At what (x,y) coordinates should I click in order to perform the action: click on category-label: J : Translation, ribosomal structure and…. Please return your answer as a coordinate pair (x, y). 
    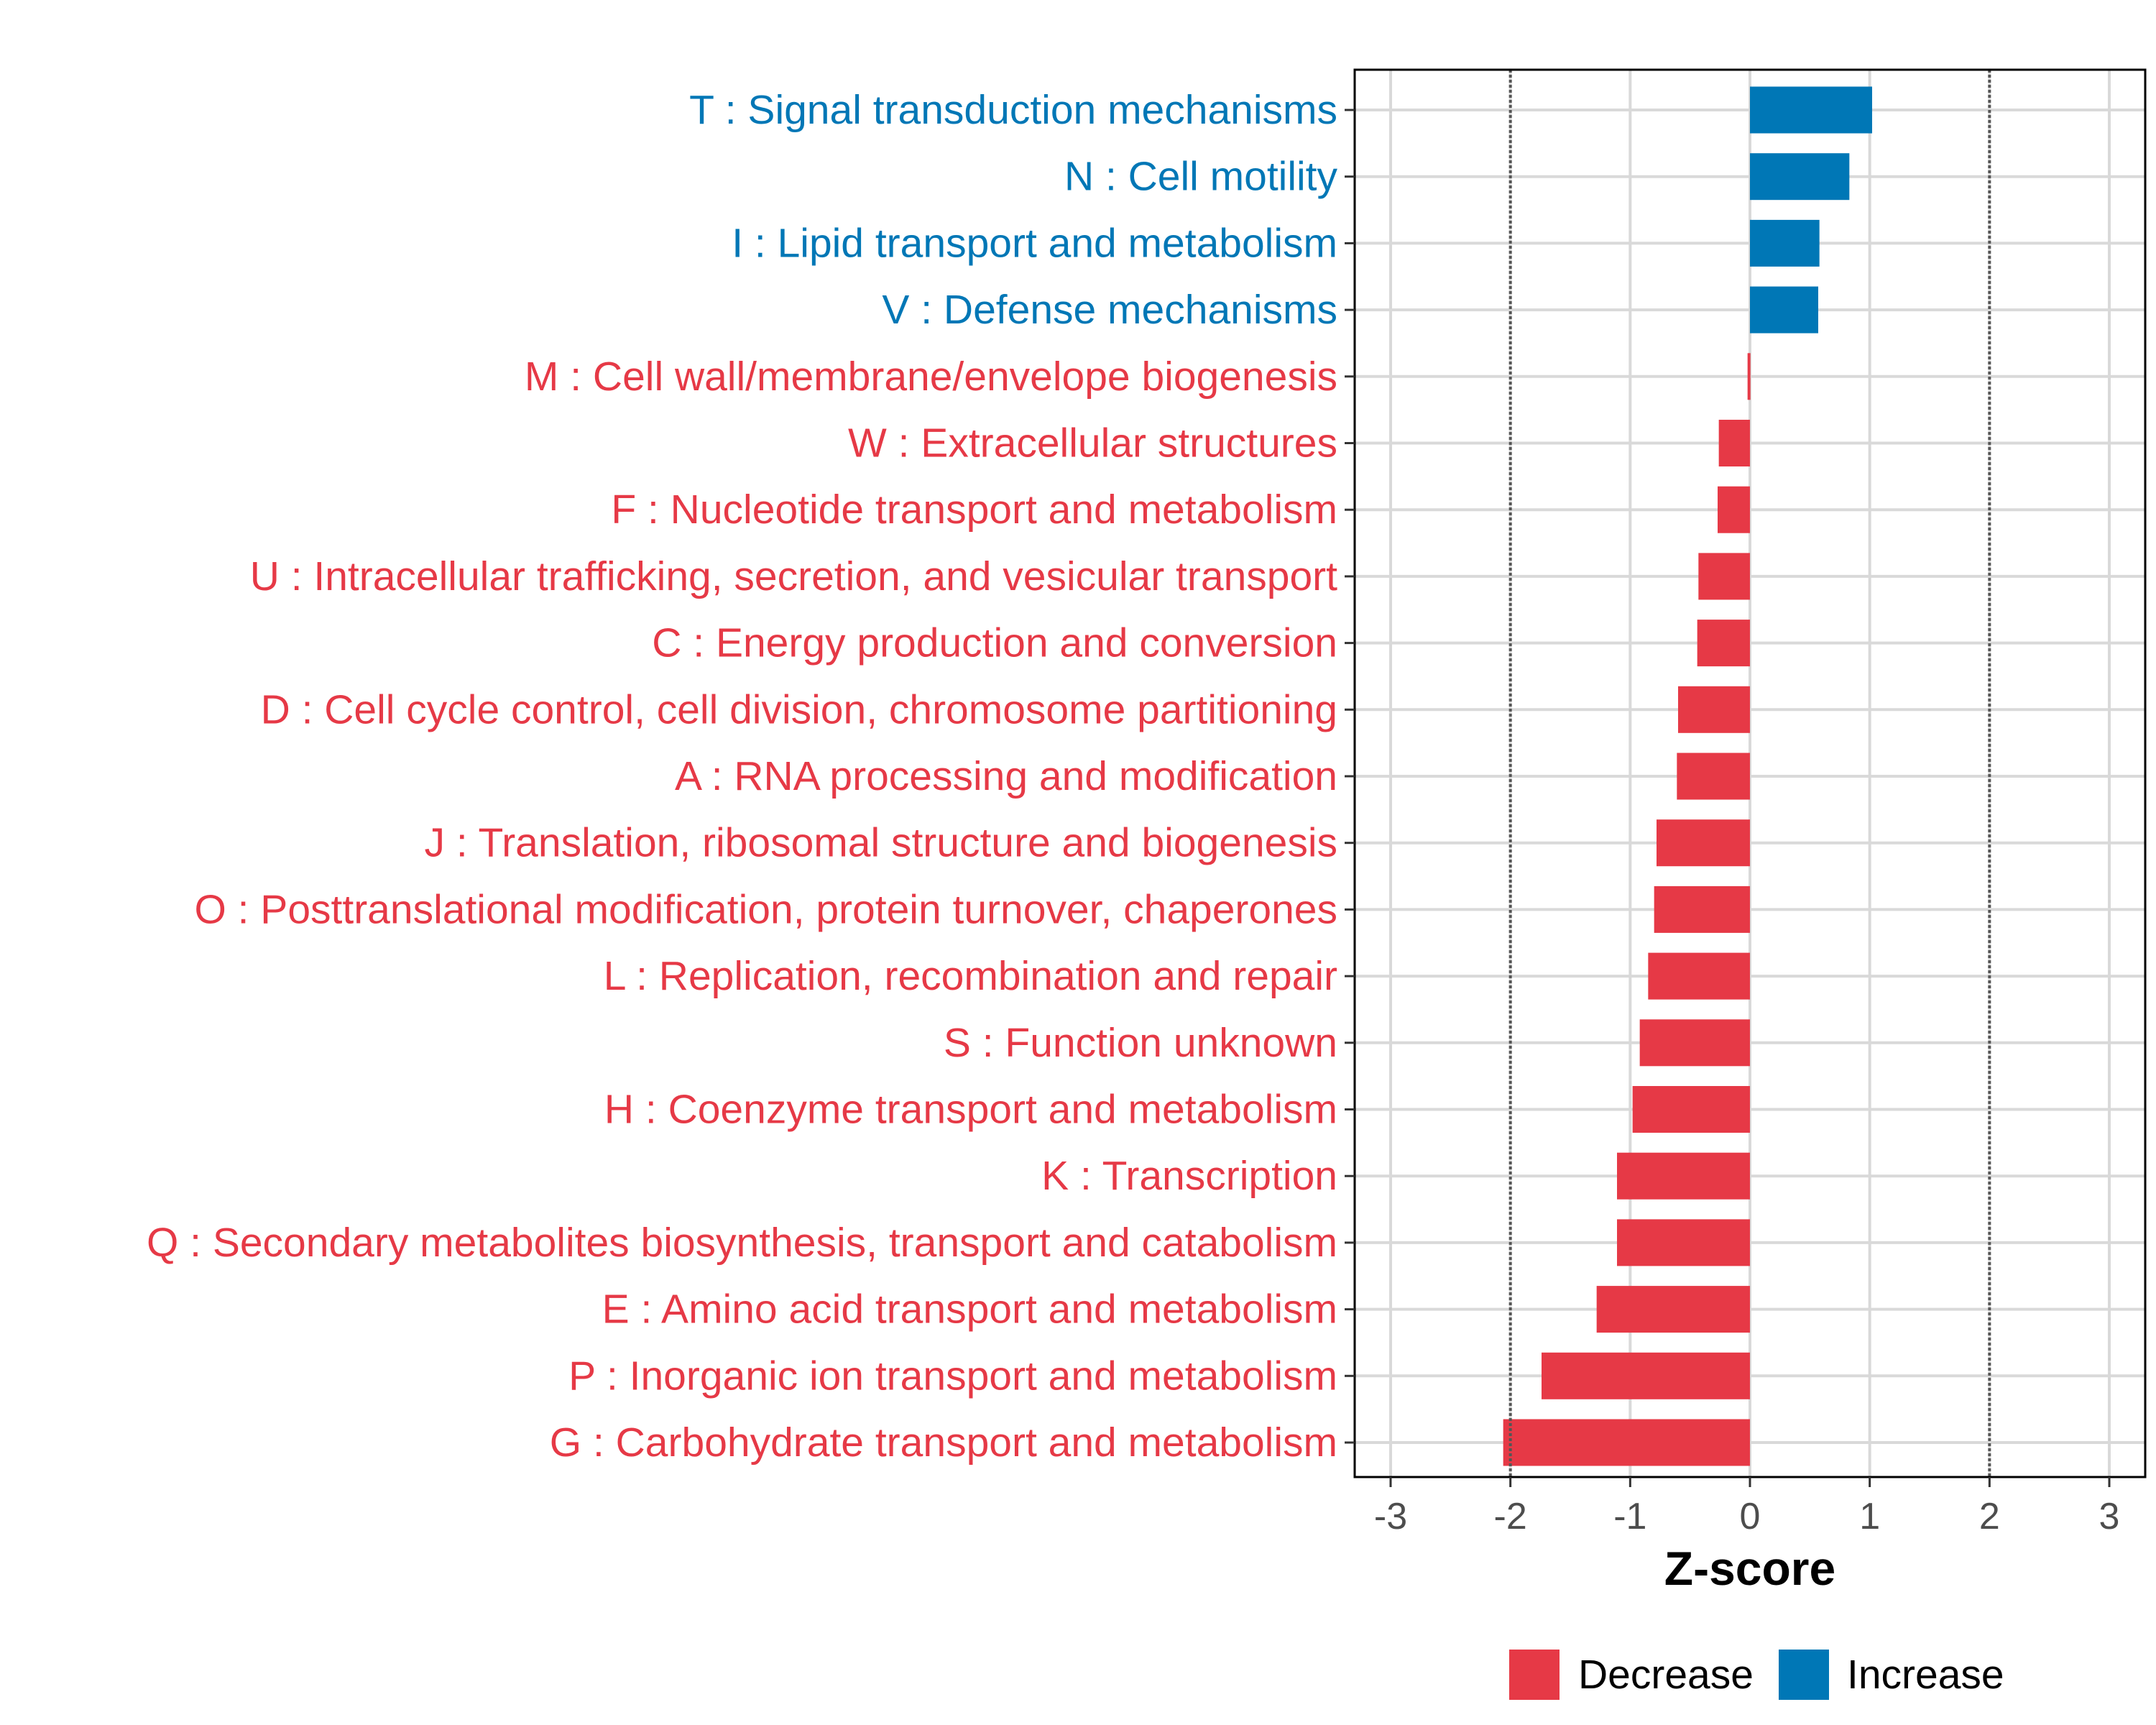
    Looking at the image, I should click on (881, 843).